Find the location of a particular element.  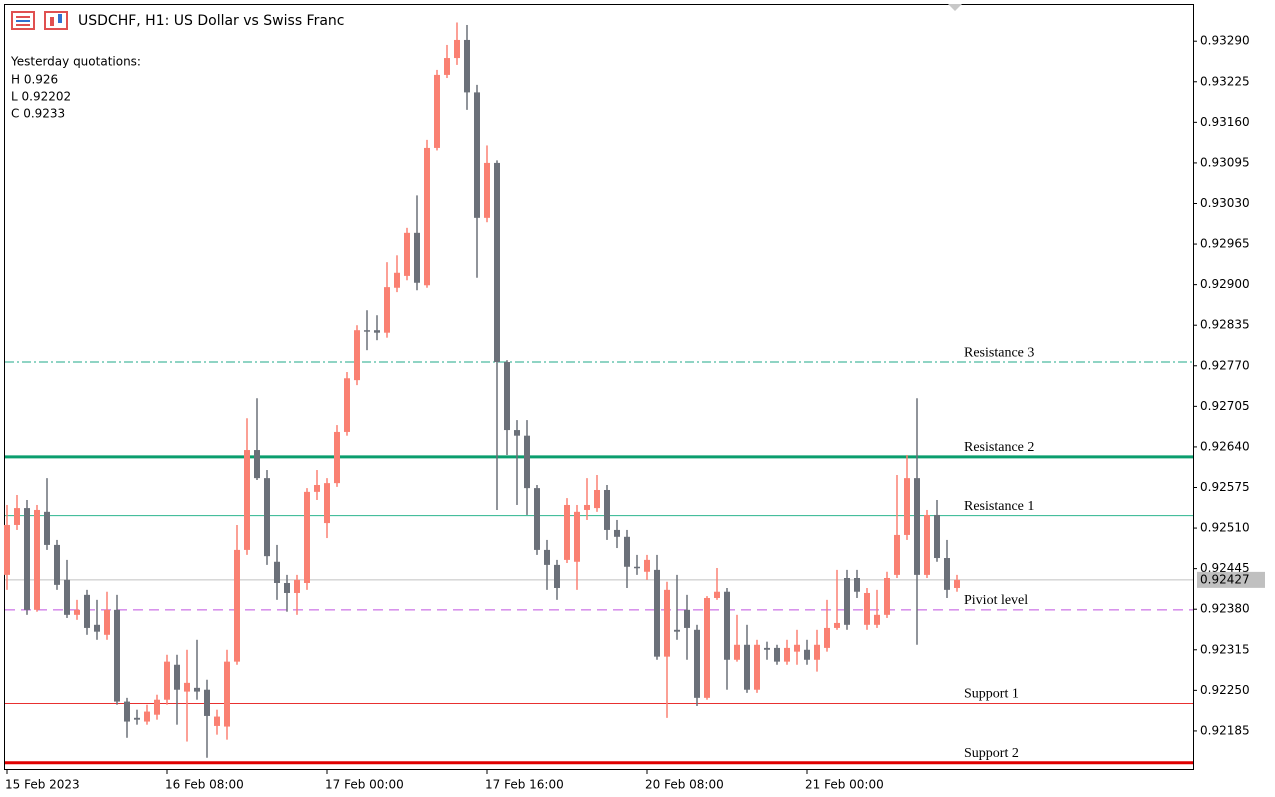

level-label: Support 1 is located at coordinates (991, 694).